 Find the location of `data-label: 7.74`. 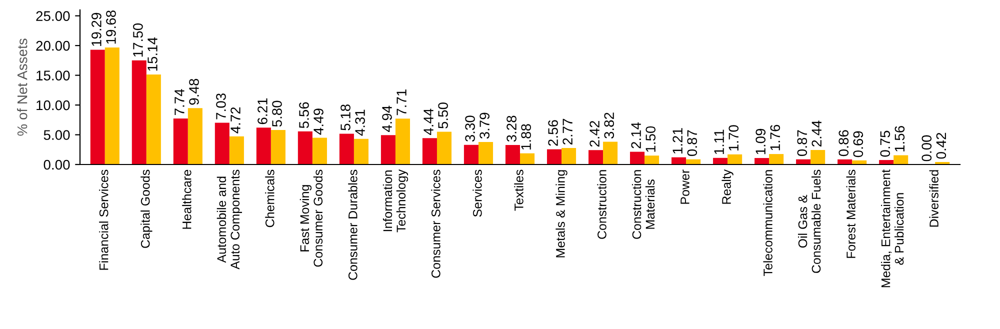

data-label: 7.74 is located at coordinates (179, 102).